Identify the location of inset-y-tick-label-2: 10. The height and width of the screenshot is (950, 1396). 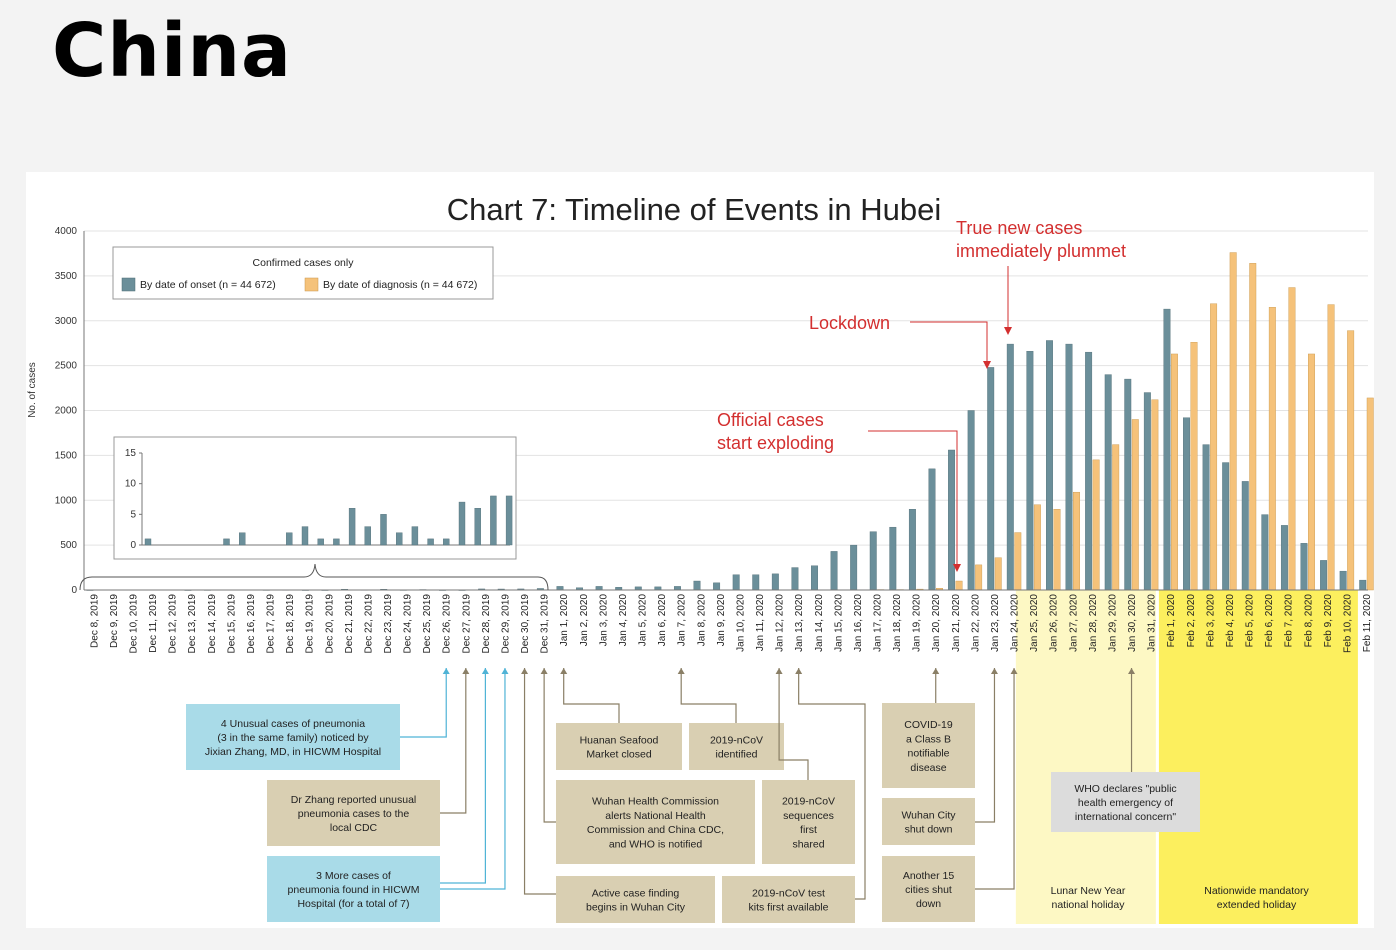
(131, 484).